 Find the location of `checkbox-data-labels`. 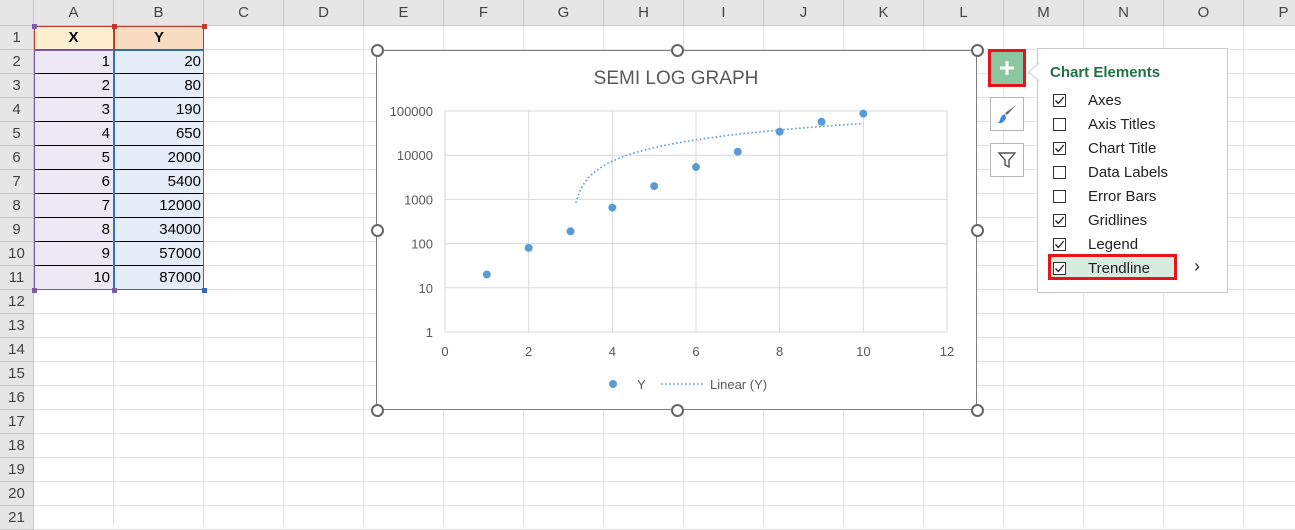

checkbox-data-labels is located at coordinates (1059, 172).